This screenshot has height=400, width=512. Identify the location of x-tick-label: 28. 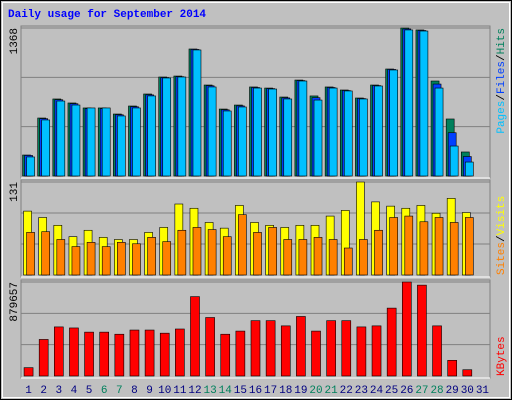
(436, 391).